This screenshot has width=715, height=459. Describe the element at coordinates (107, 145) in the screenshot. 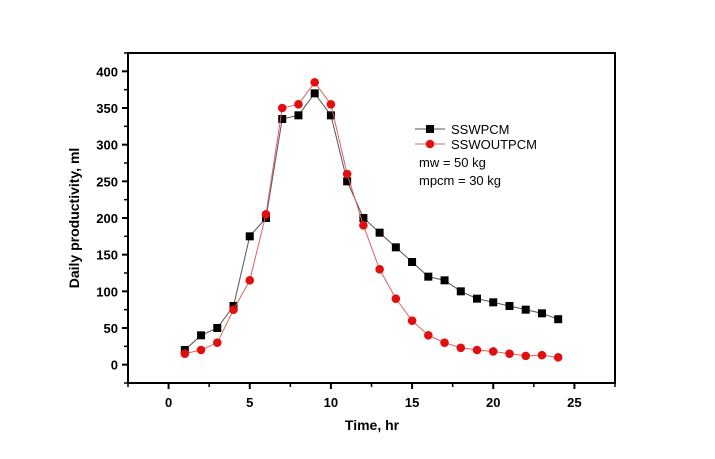

I see `y-tick-label: 300` at that location.